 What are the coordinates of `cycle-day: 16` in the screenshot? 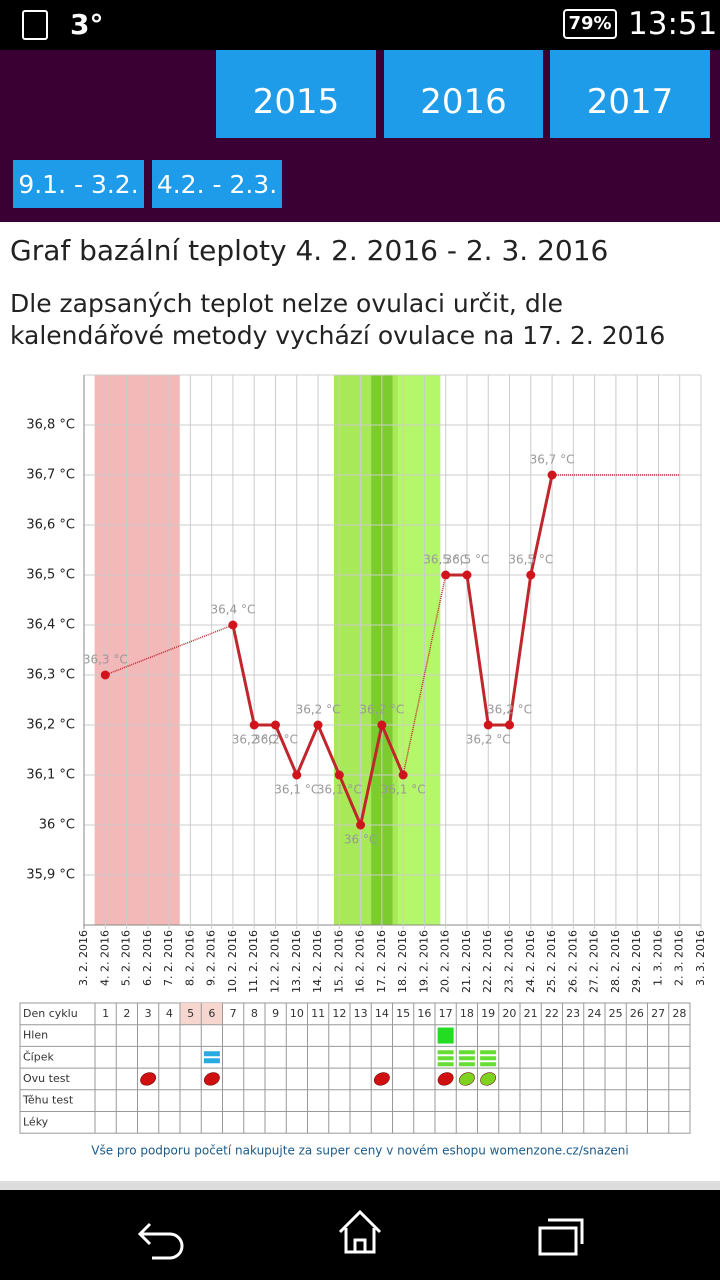 It's located at (424, 1013).